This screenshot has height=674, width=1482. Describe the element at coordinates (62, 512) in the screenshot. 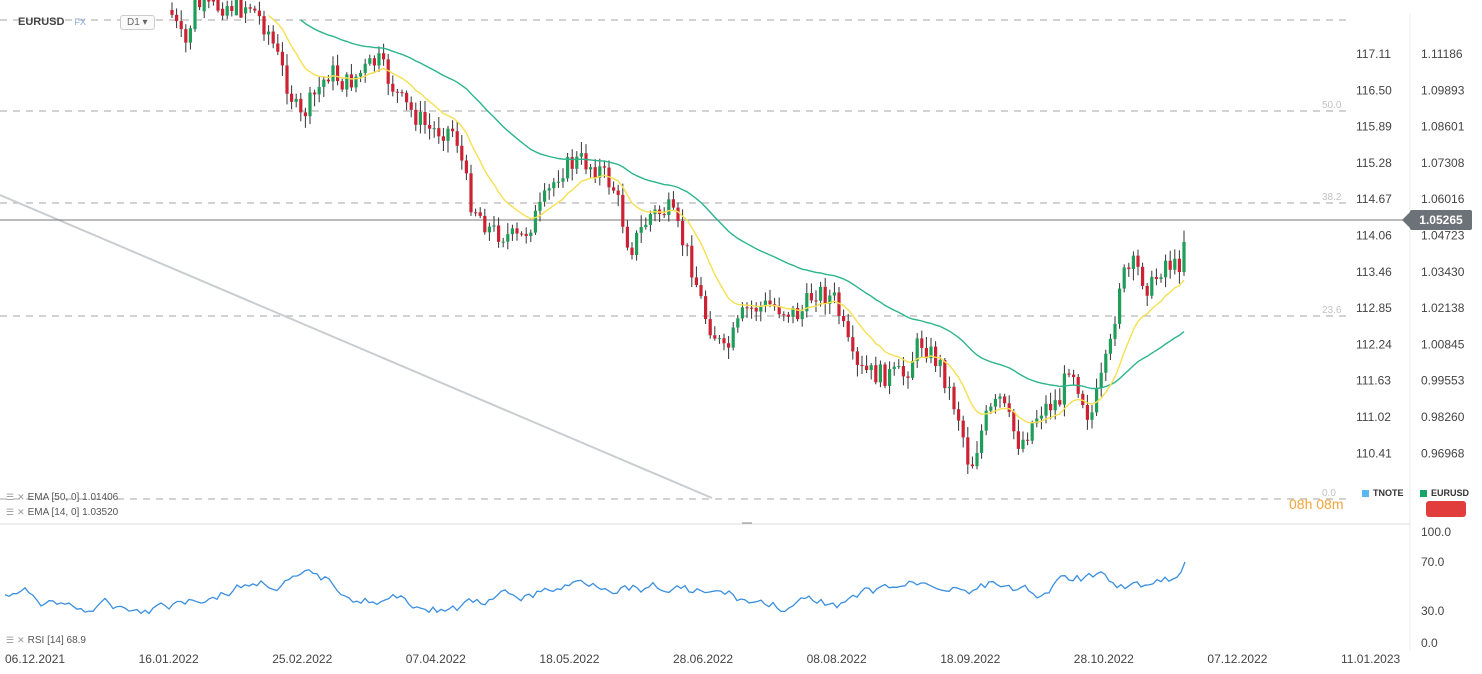

I see `ema14-legend: ☰ ✕ EMA [14, 0] 1.03520` at that location.